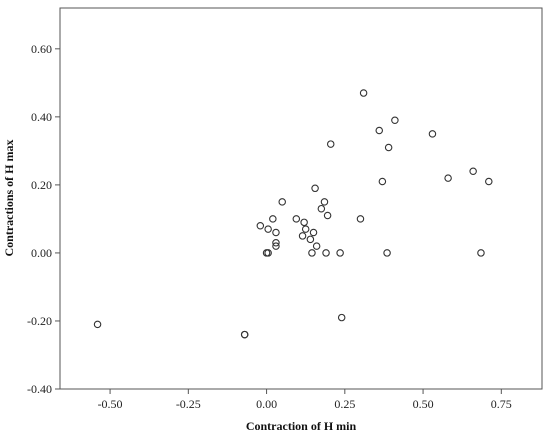 The width and height of the screenshot is (550, 437). I want to click on x-tick-label: -0.50, so click(110, 404).